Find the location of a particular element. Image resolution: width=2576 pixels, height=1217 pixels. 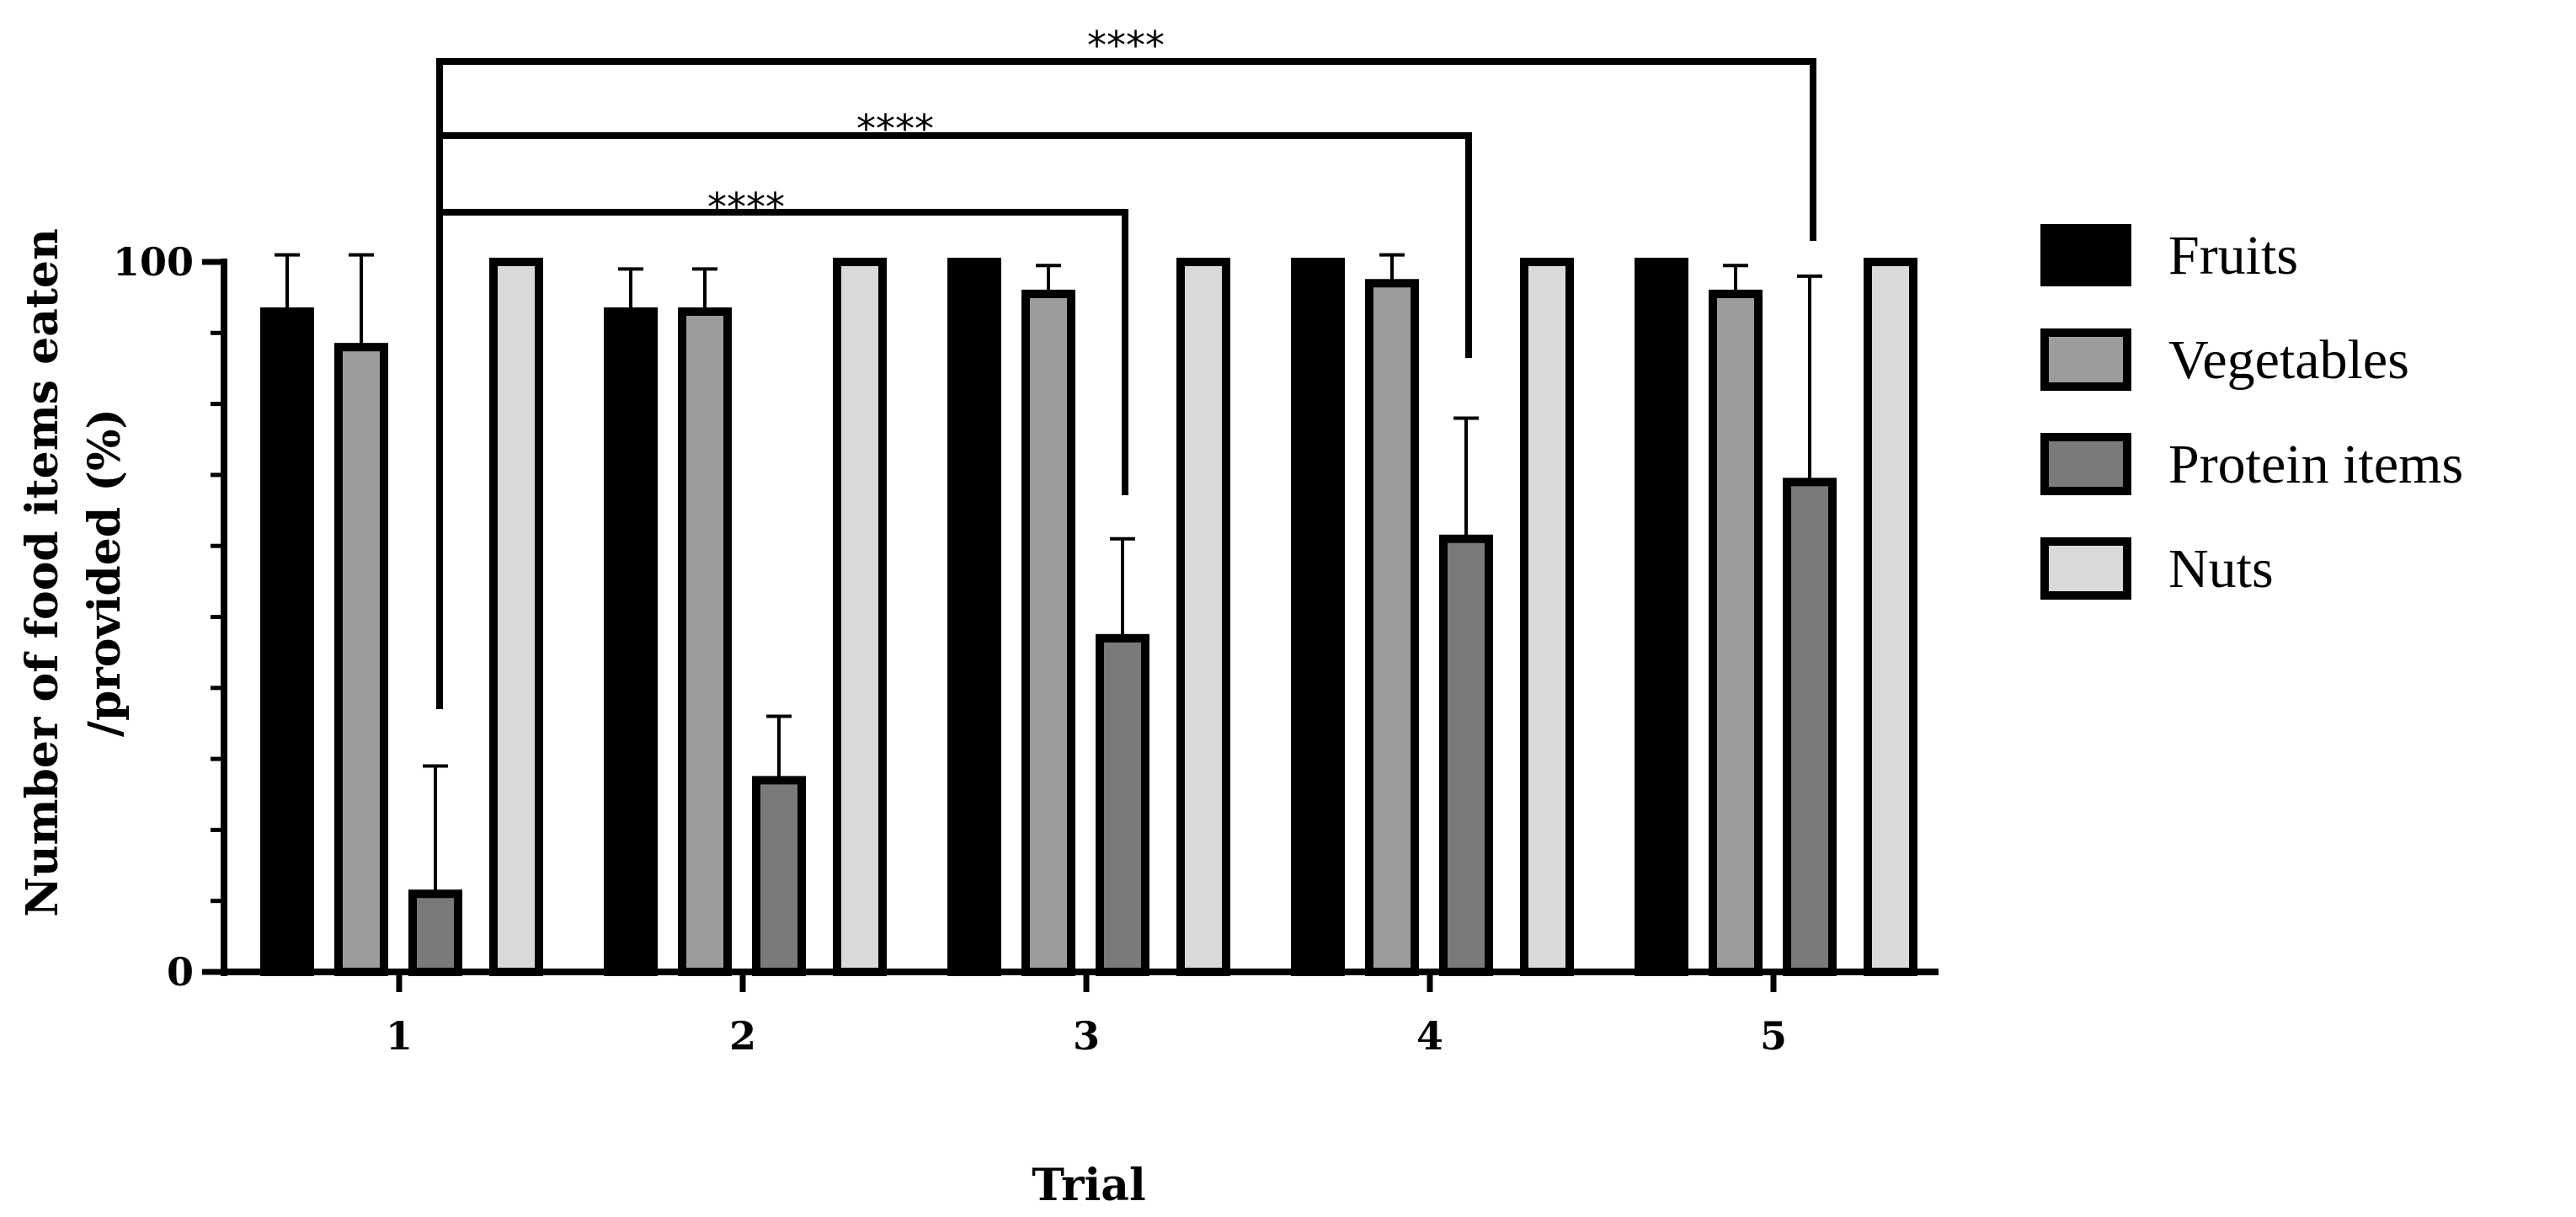

y-axis-title: Number of food items eaten /provided (%) is located at coordinates (74, 572).